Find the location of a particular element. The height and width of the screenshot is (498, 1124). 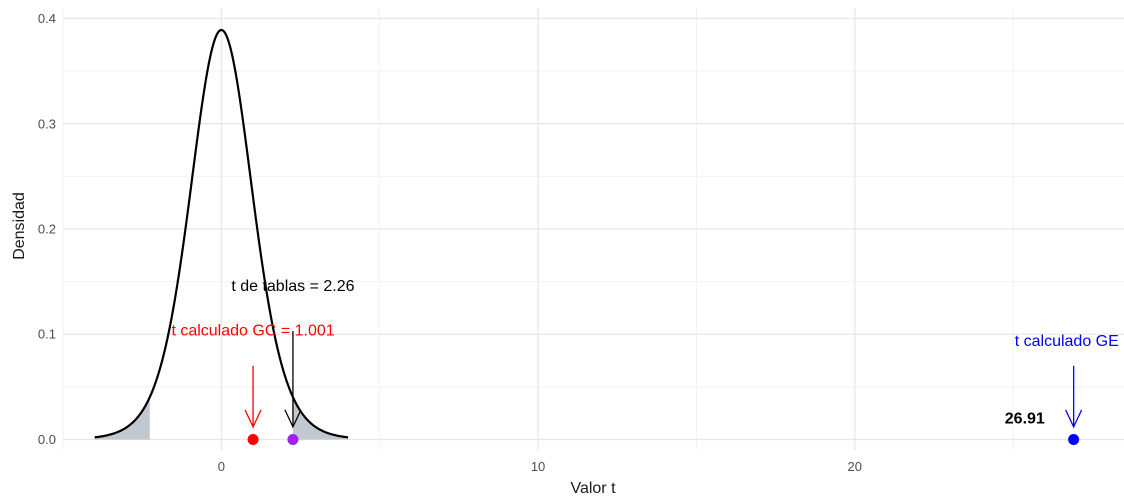

annotation-label: 26.91 is located at coordinates (1025, 419).